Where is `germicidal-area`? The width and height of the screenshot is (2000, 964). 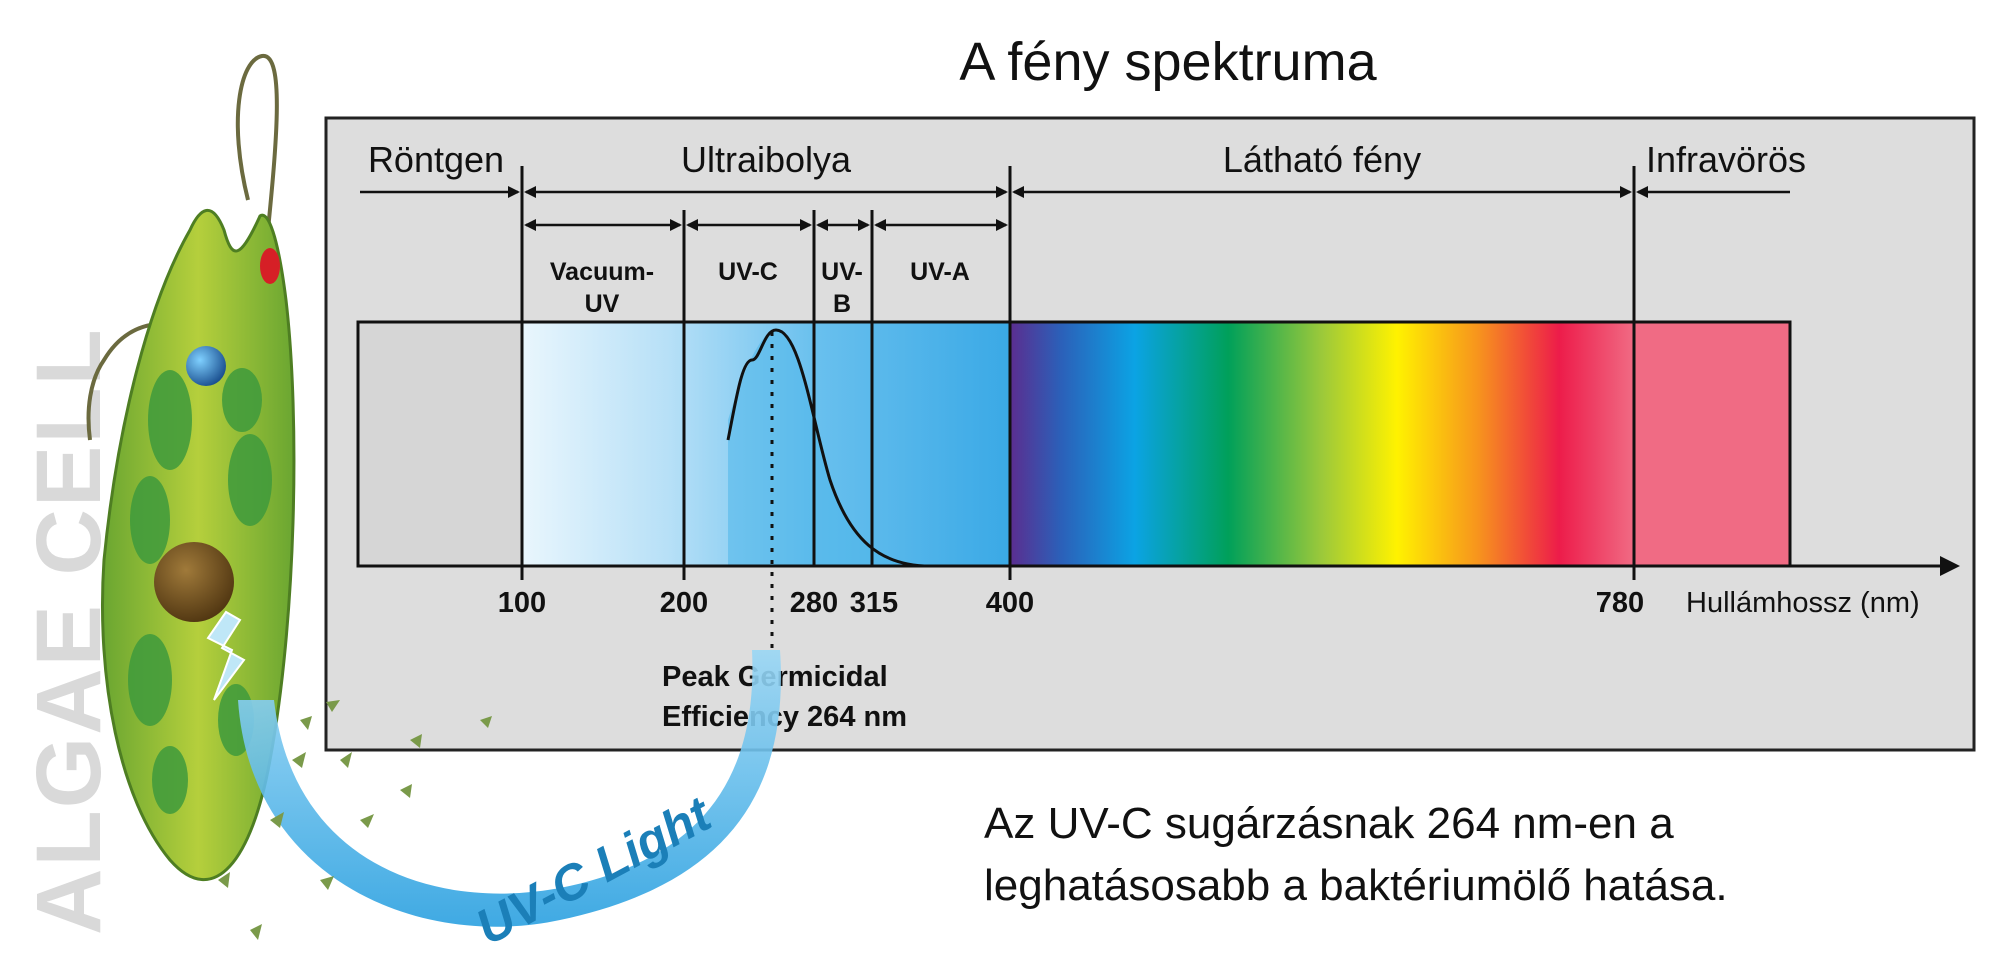
germicidal-area is located at coordinates (829, 448).